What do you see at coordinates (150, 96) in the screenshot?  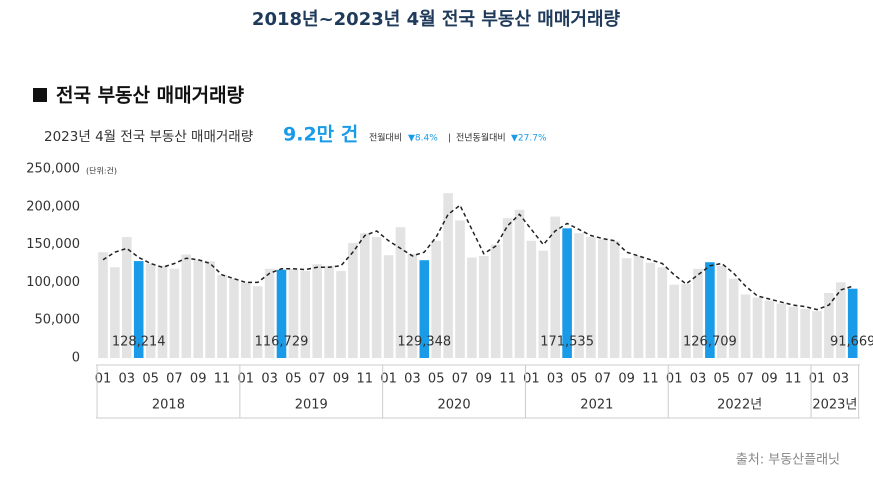 I see `chart-title: 전국 부동산 매매거래량` at bounding box center [150, 96].